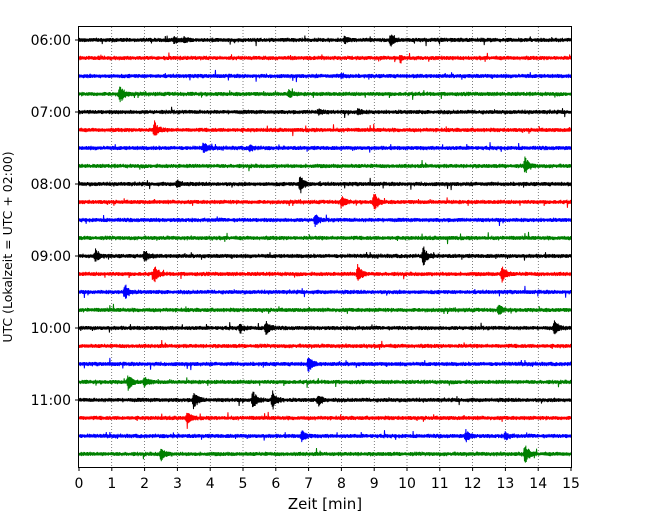  I want to click on y-axis-ticks: 06:00 07:00 08:00 09:00 10:00 11:00, so click(55, 221).